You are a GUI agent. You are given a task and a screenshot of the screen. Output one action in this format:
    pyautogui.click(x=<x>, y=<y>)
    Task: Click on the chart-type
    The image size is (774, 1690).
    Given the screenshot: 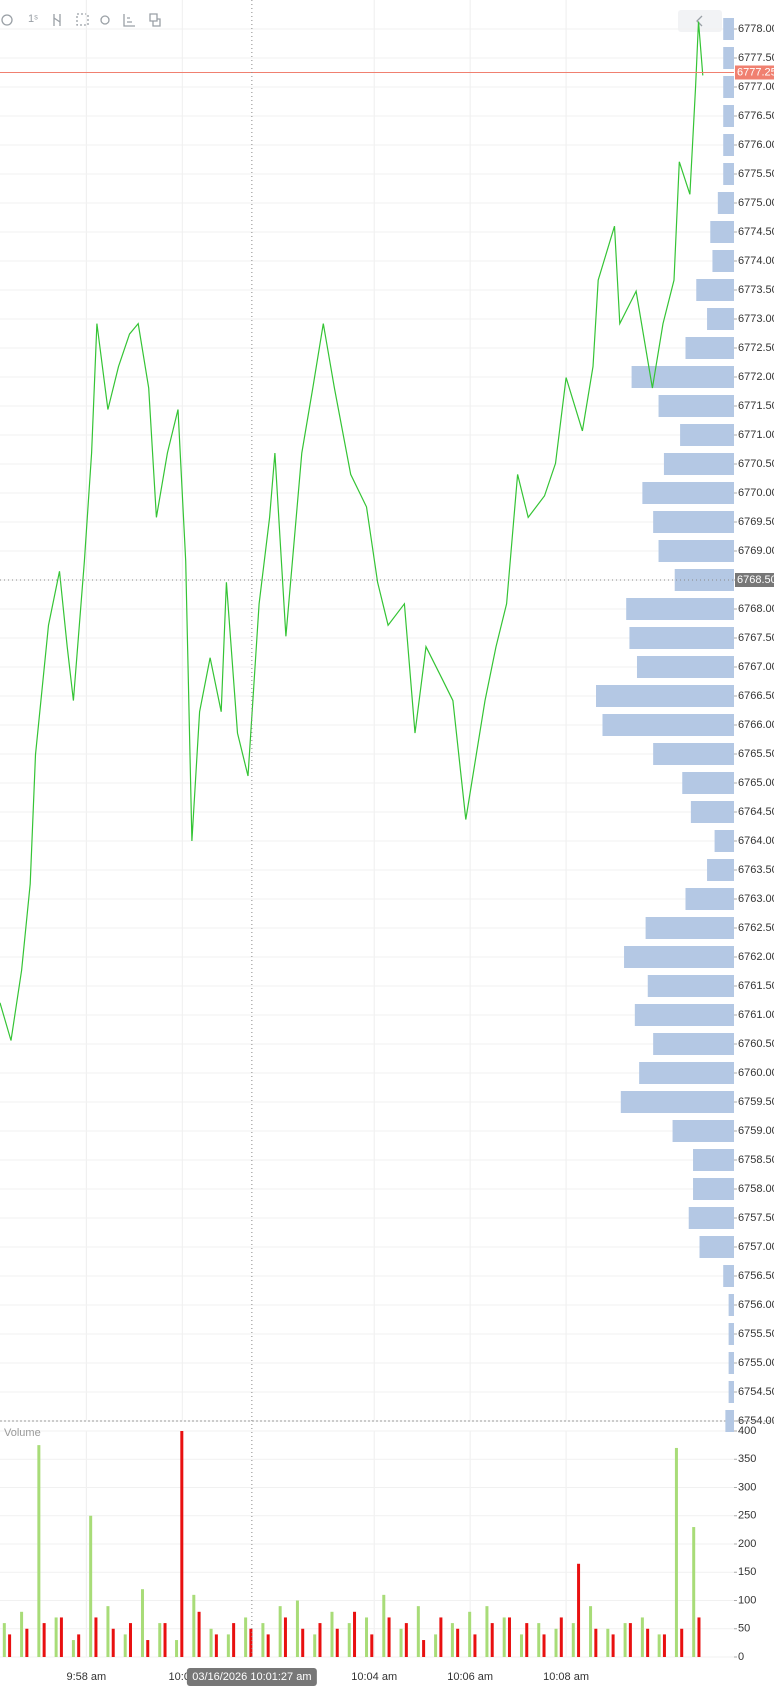 What is the action you would take?
    pyautogui.click(x=57, y=20)
    